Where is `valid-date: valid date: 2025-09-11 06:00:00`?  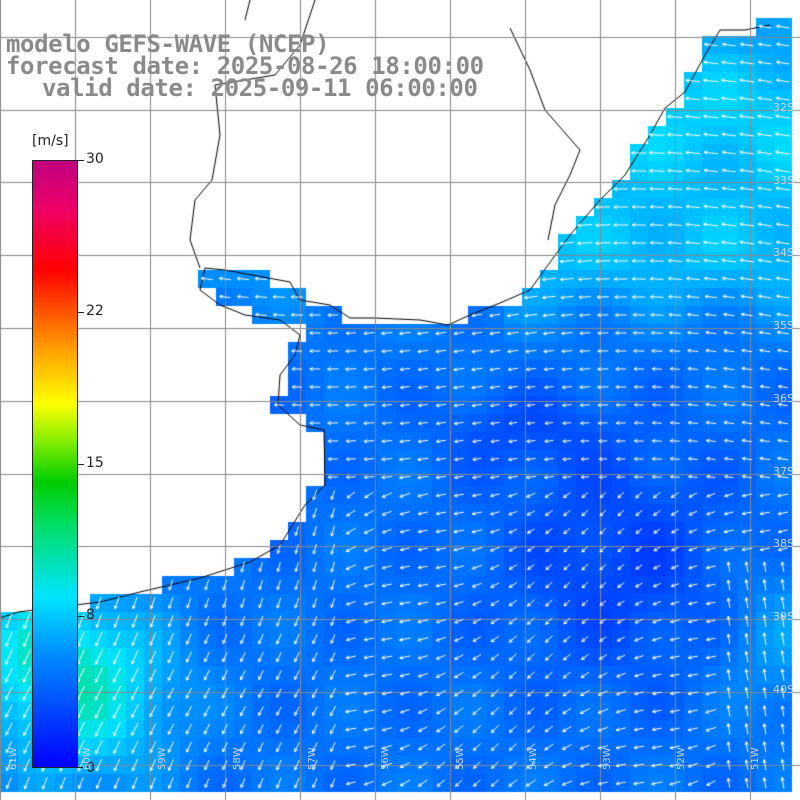 valid-date: valid date: 2025-09-11 06:00:00 is located at coordinates (260, 88).